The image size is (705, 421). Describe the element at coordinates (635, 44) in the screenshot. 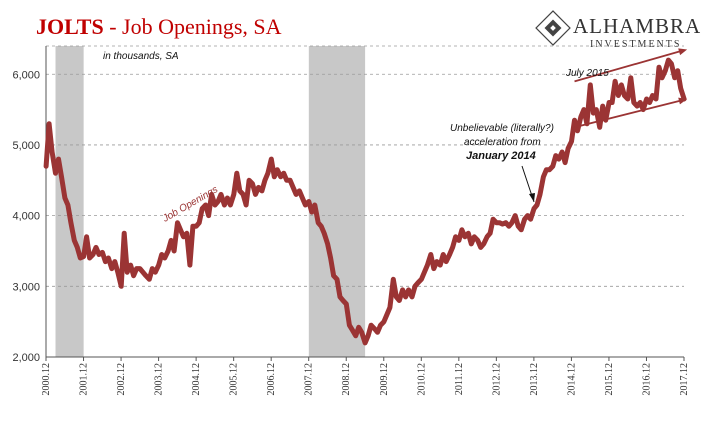

I see `logo-subtitle: INVESTMENTS` at that location.